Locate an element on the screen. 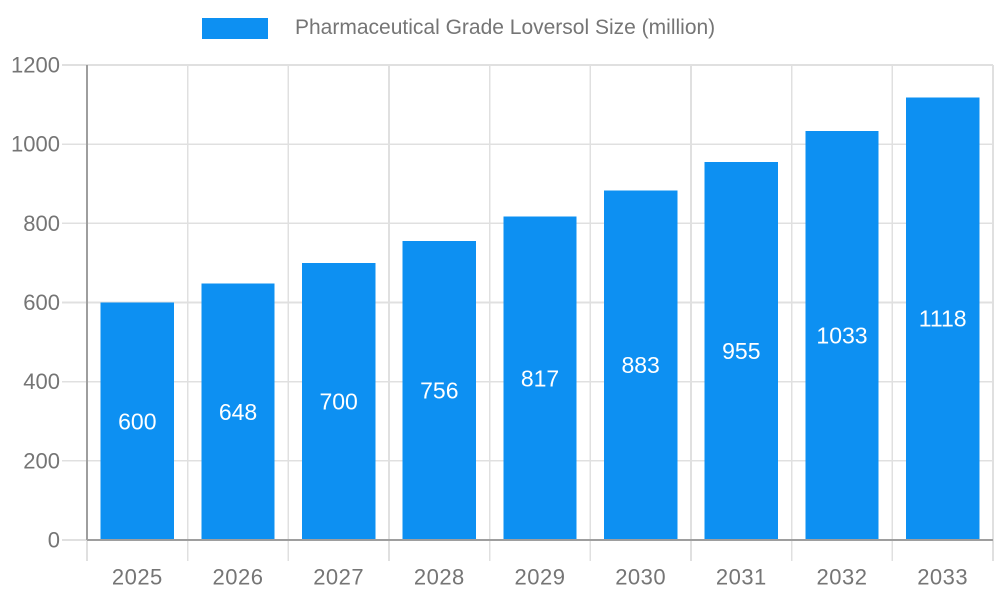 Image resolution: width=1000 pixels, height=600 pixels. y-tick-label: 400 is located at coordinates (41, 381).